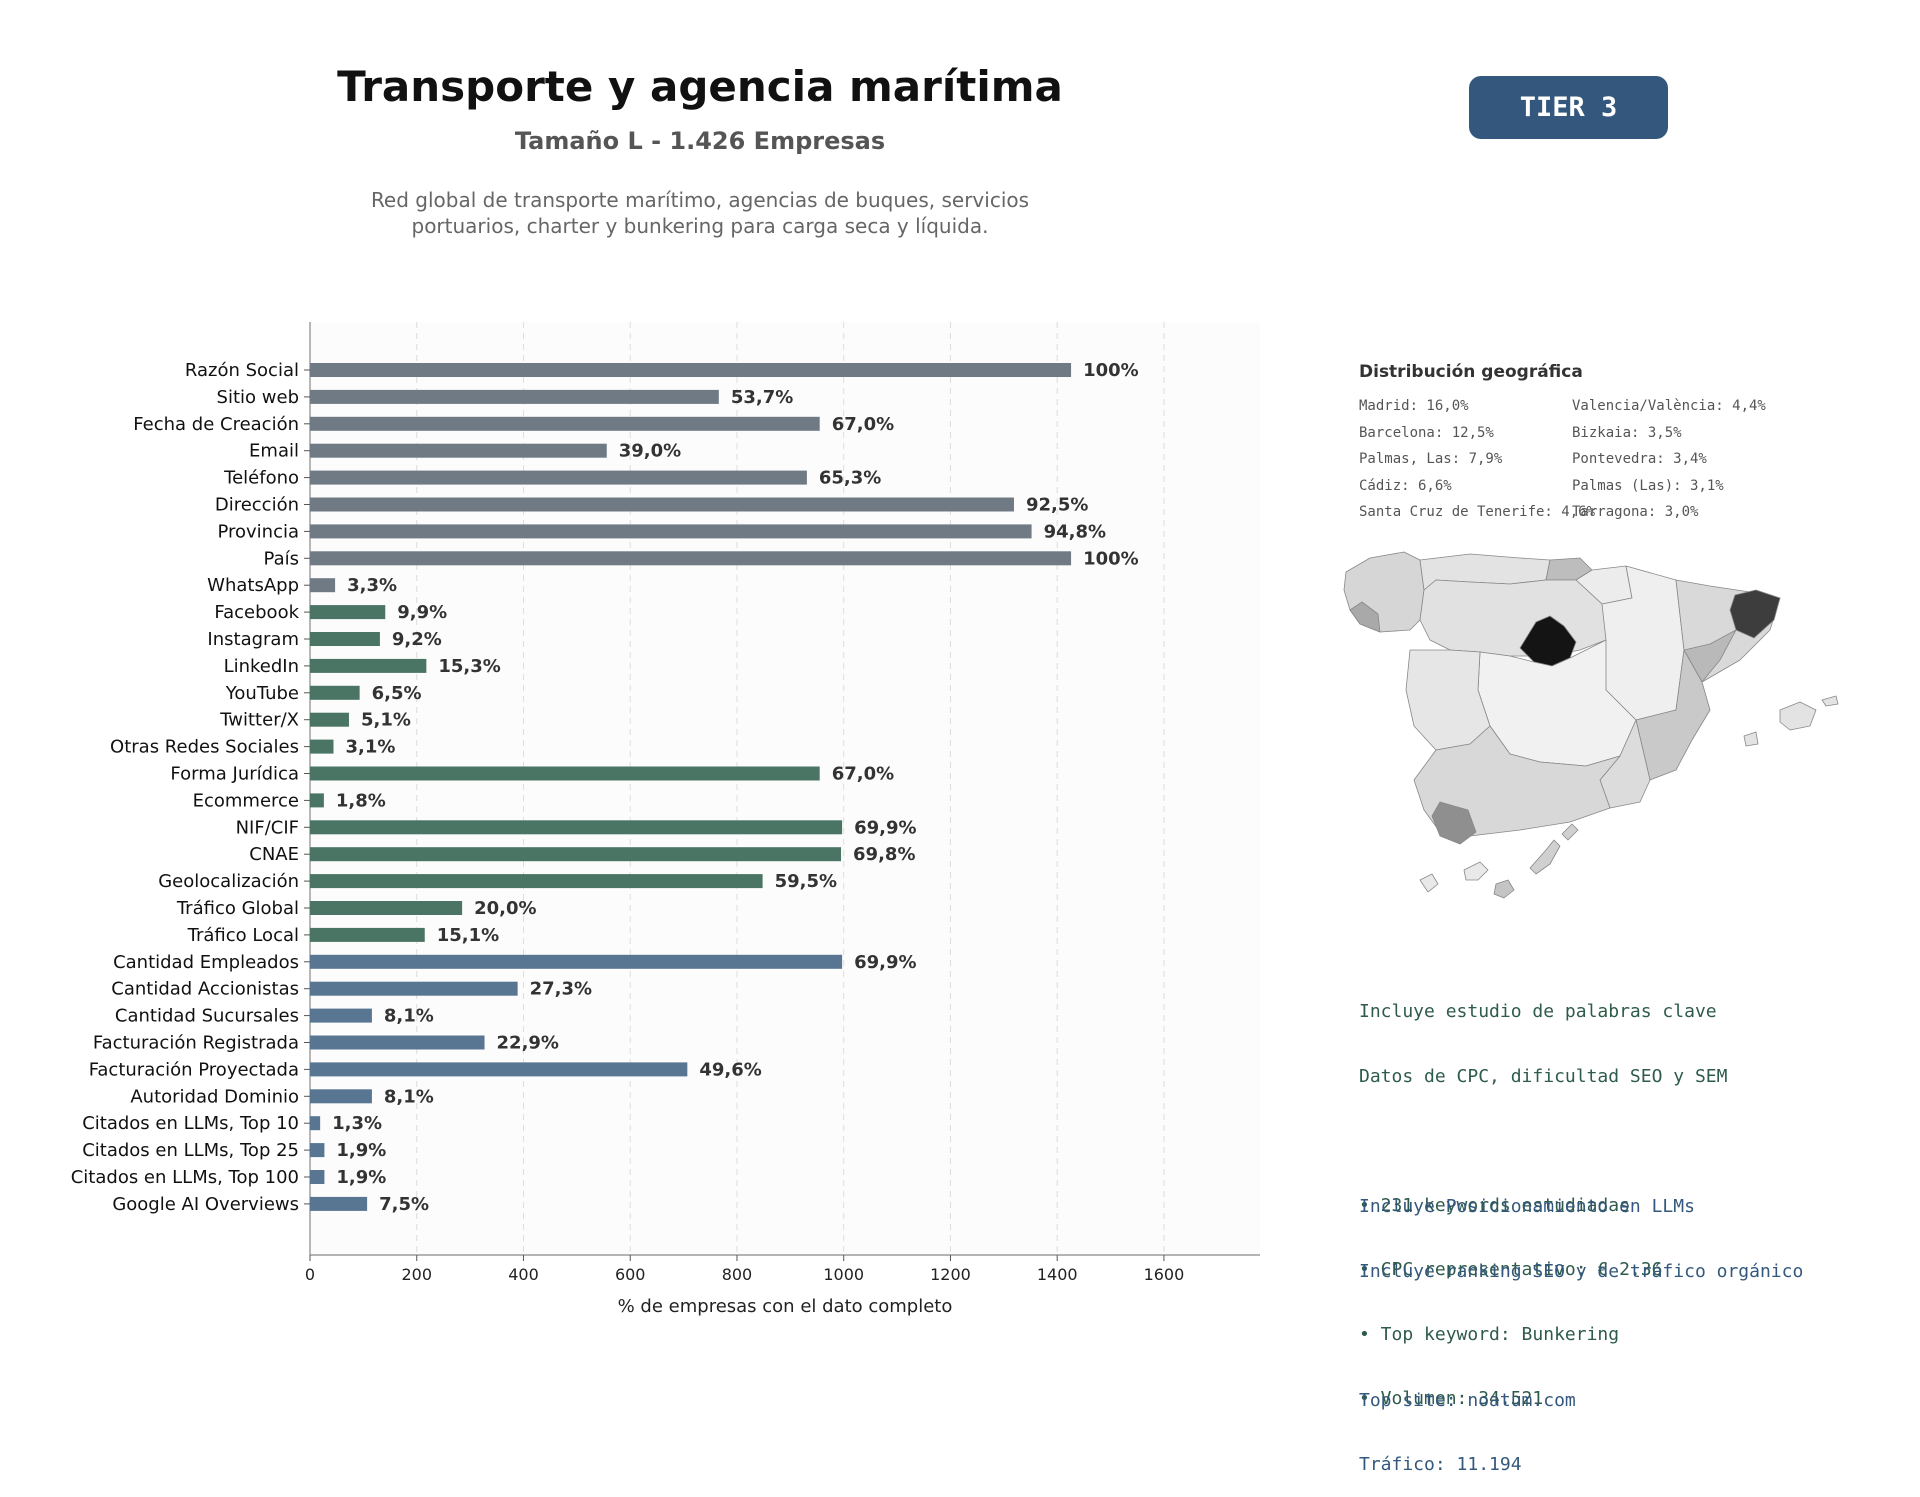  What do you see at coordinates (1057, 505) in the screenshot?
I see `value-label: 92,5%` at bounding box center [1057, 505].